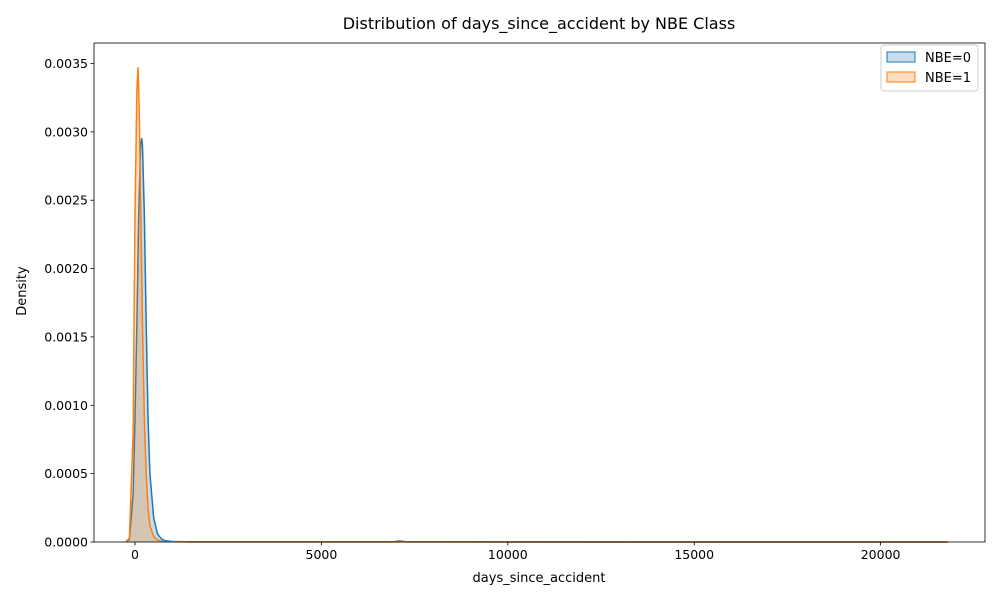 This screenshot has height=600, width=1000. What do you see at coordinates (66, 131) in the screenshot?
I see `y-tick-label: 0.0030` at bounding box center [66, 131].